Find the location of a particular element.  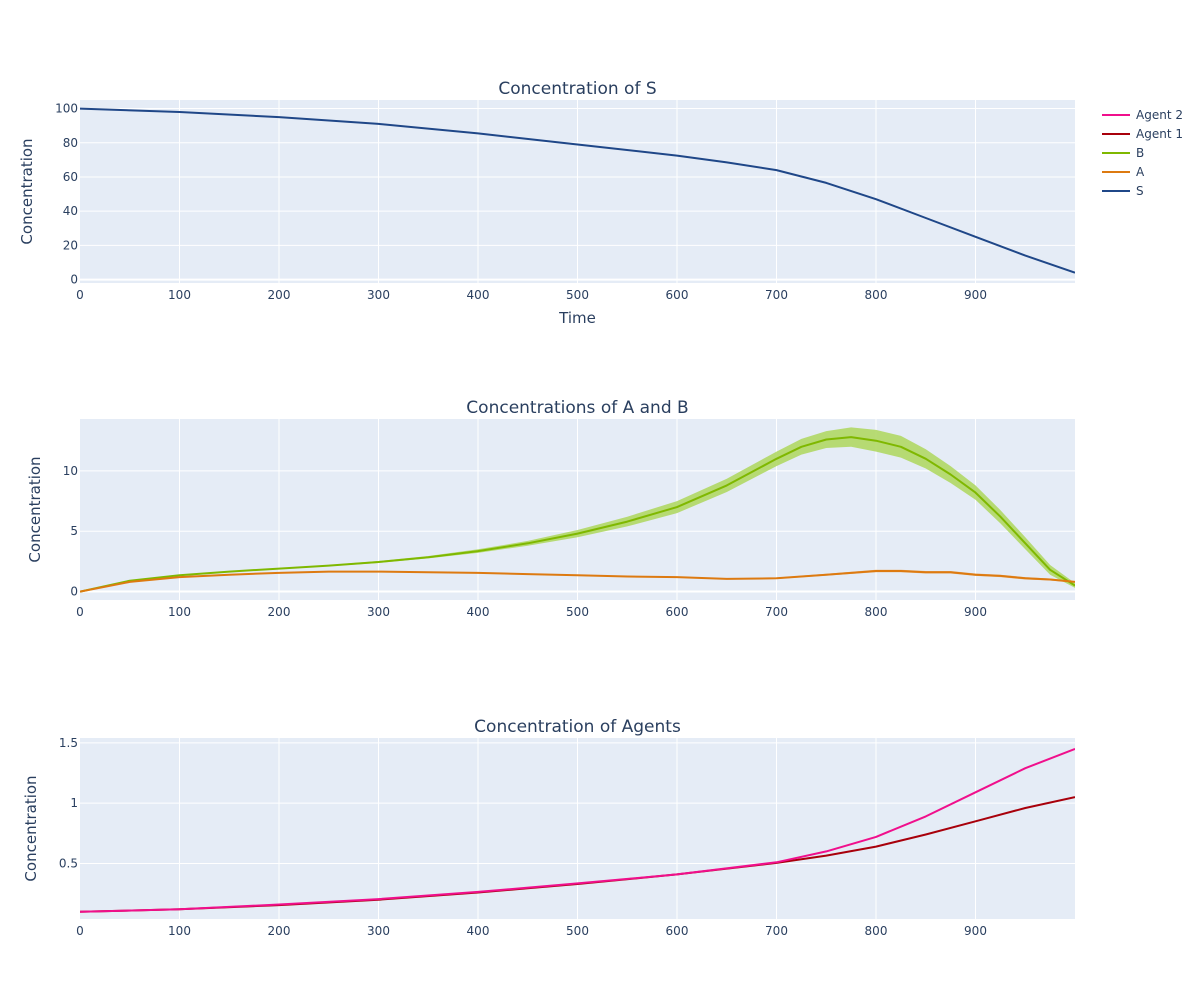

series-line-b is located at coordinates (577, 514).